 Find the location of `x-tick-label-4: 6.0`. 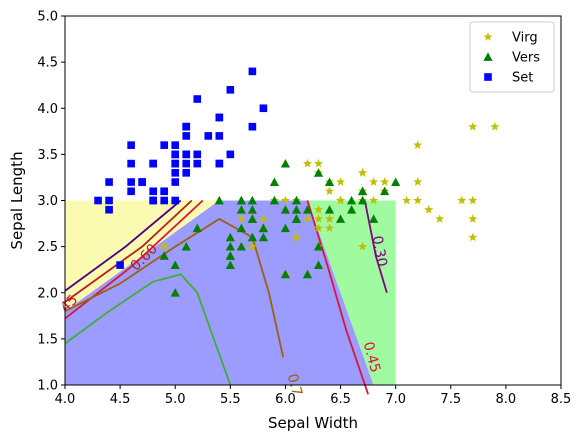

x-tick-label-4: 6.0 is located at coordinates (285, 399).